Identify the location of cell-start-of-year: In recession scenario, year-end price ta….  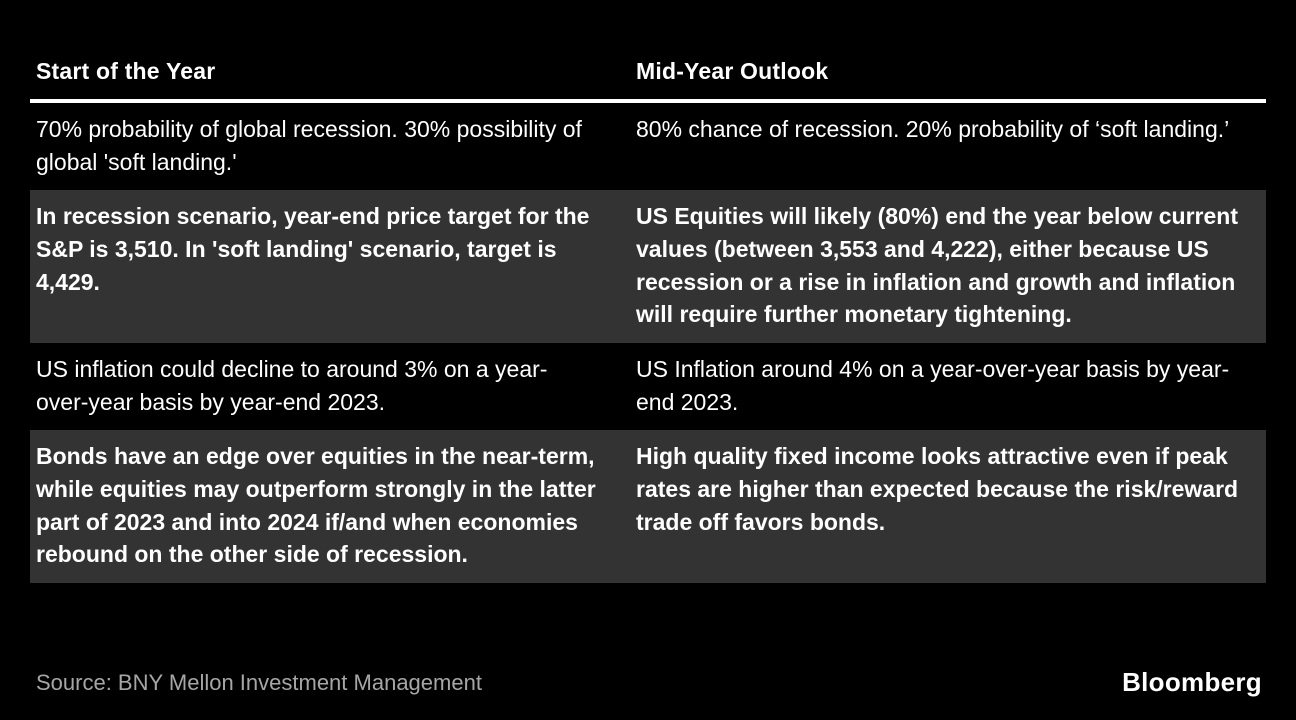
(313, 249).